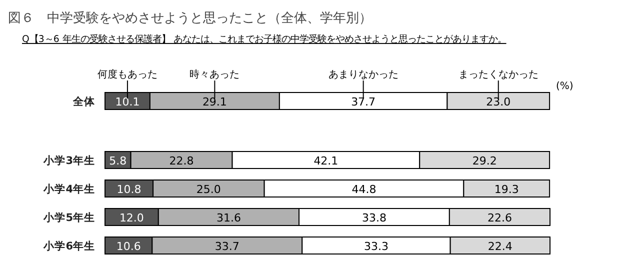 This screenshot has height=269, width=640. What do you see at coordinates (499, 218) in the screenshot?
I see `data-label: 22.6` at bounding box center [499, 218].